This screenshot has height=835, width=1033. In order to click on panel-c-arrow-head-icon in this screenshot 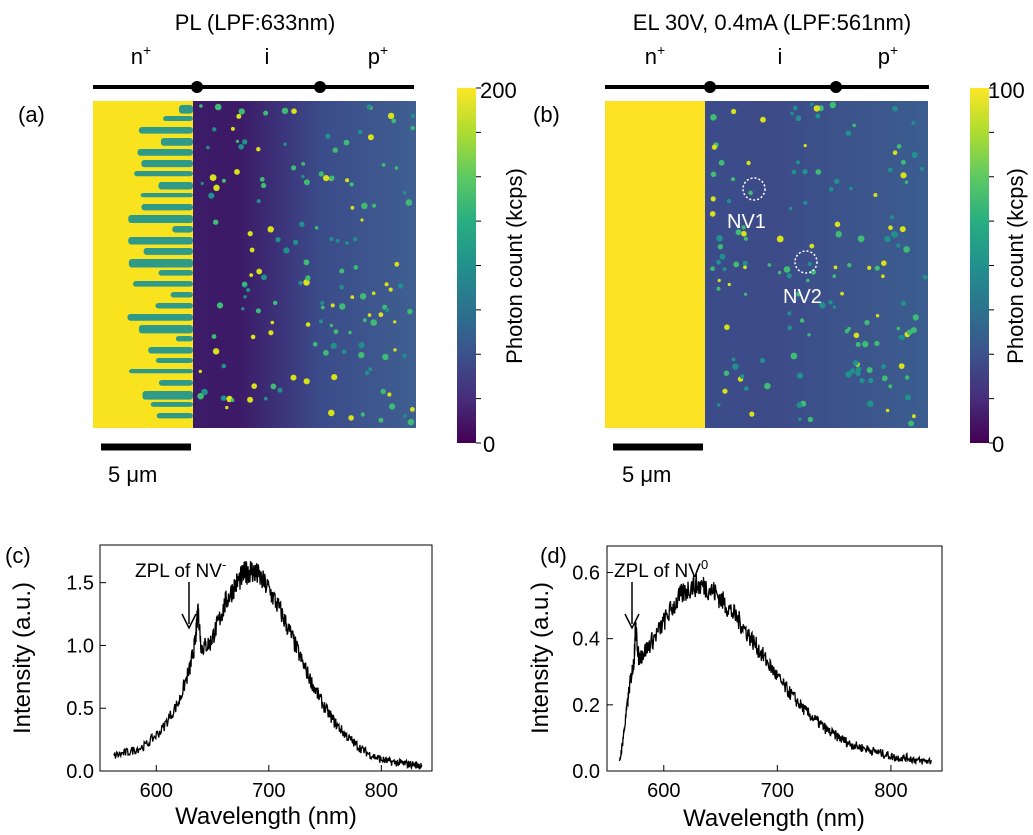, I will do `click(189, 621)`.